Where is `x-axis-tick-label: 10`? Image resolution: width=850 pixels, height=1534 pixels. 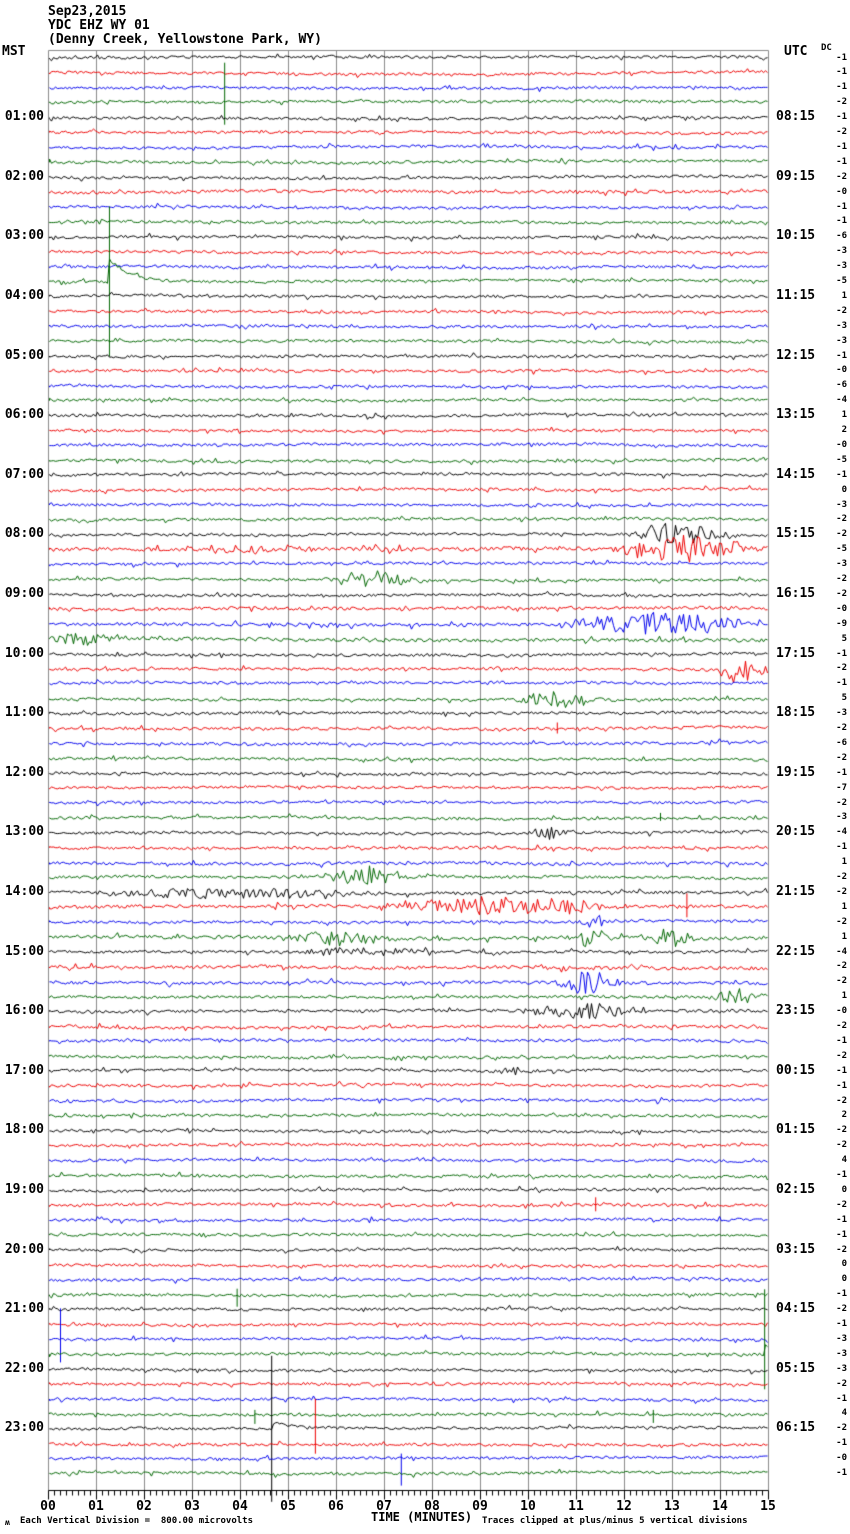
x-axis-tick-label: 10 is located at coordinates (528, 1506).